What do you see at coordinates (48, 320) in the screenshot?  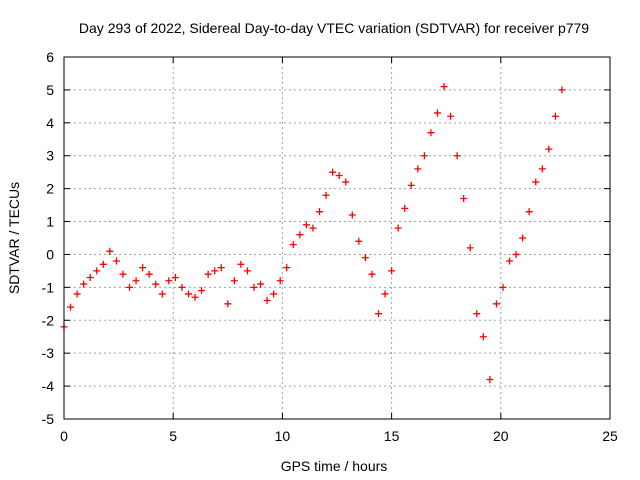 I see `y-tick-label: -2` at bounding box center [48, 320].